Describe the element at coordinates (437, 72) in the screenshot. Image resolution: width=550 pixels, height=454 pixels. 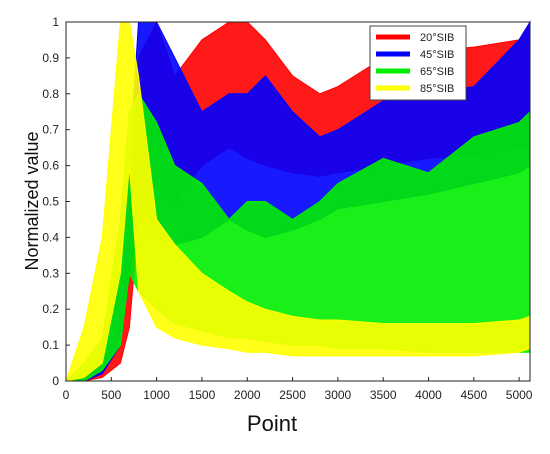
I see `legend-label: 65°SIB` at that location.